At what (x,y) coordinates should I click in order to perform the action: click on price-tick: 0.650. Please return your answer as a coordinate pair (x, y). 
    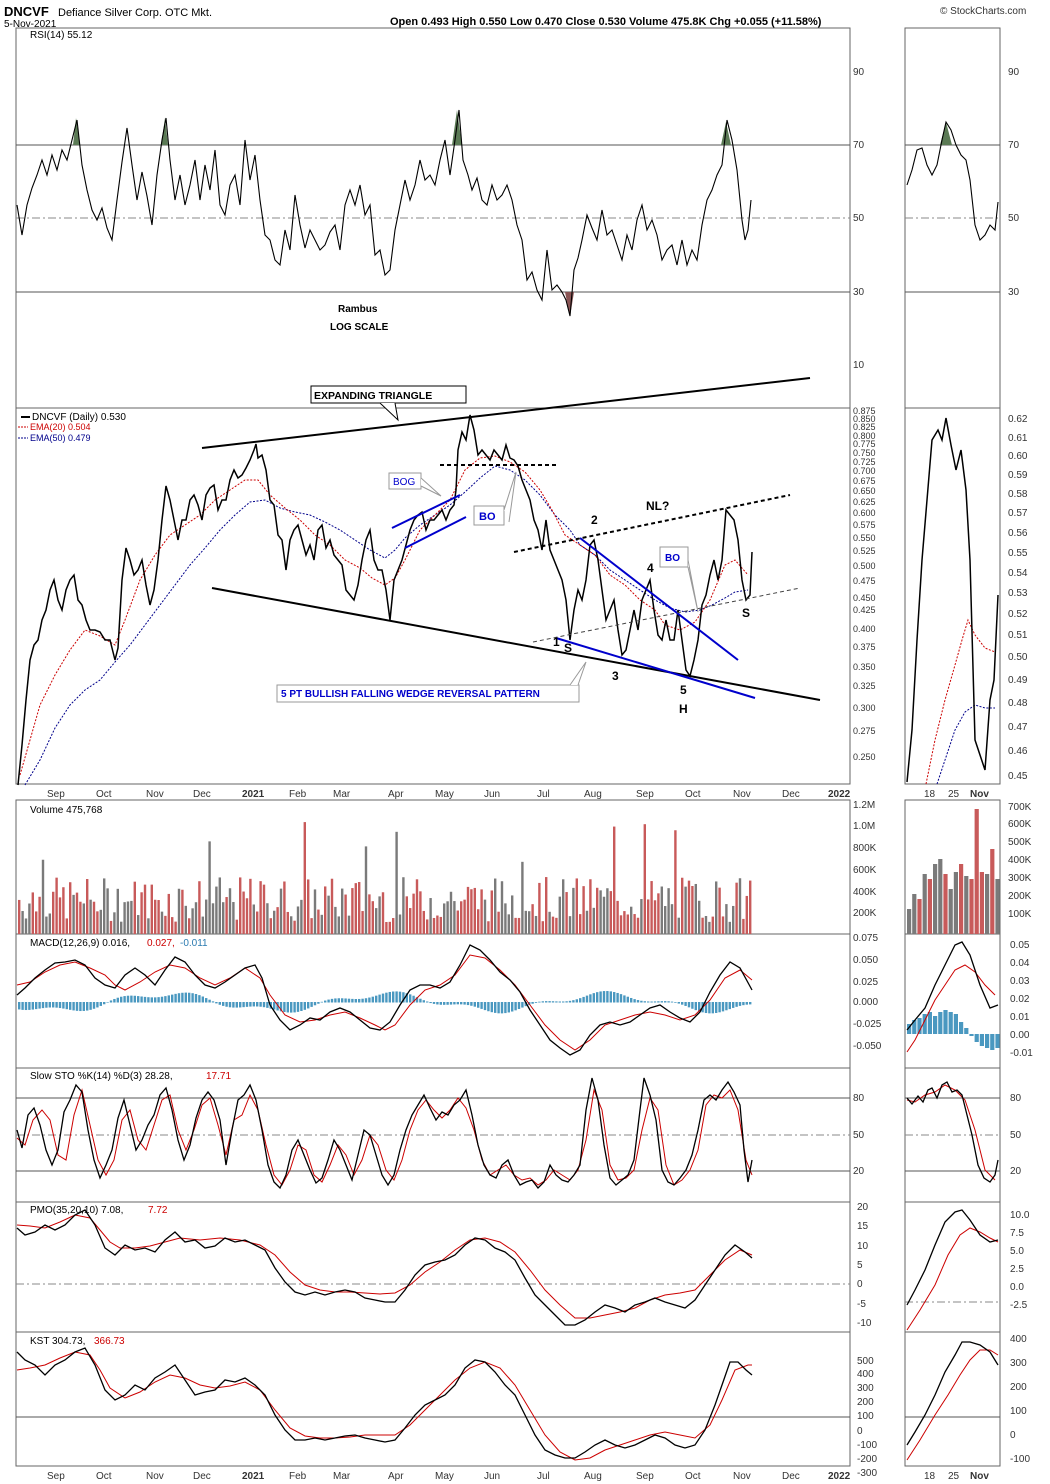
    Looking at the image, I should click on (864, 491).